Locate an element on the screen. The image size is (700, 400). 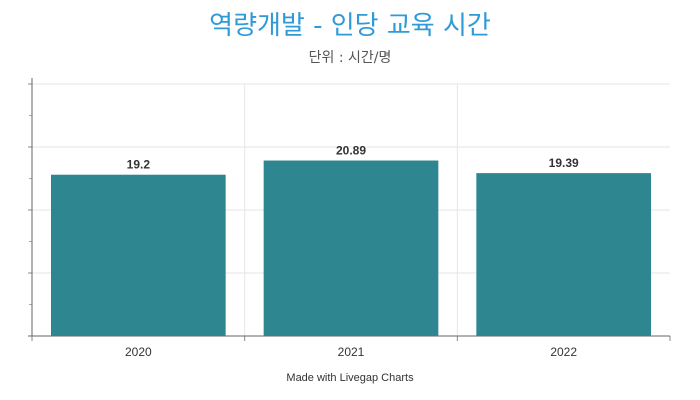
x-tick-labels: 2020 2021 2022 is located at coordinates (351, 352).